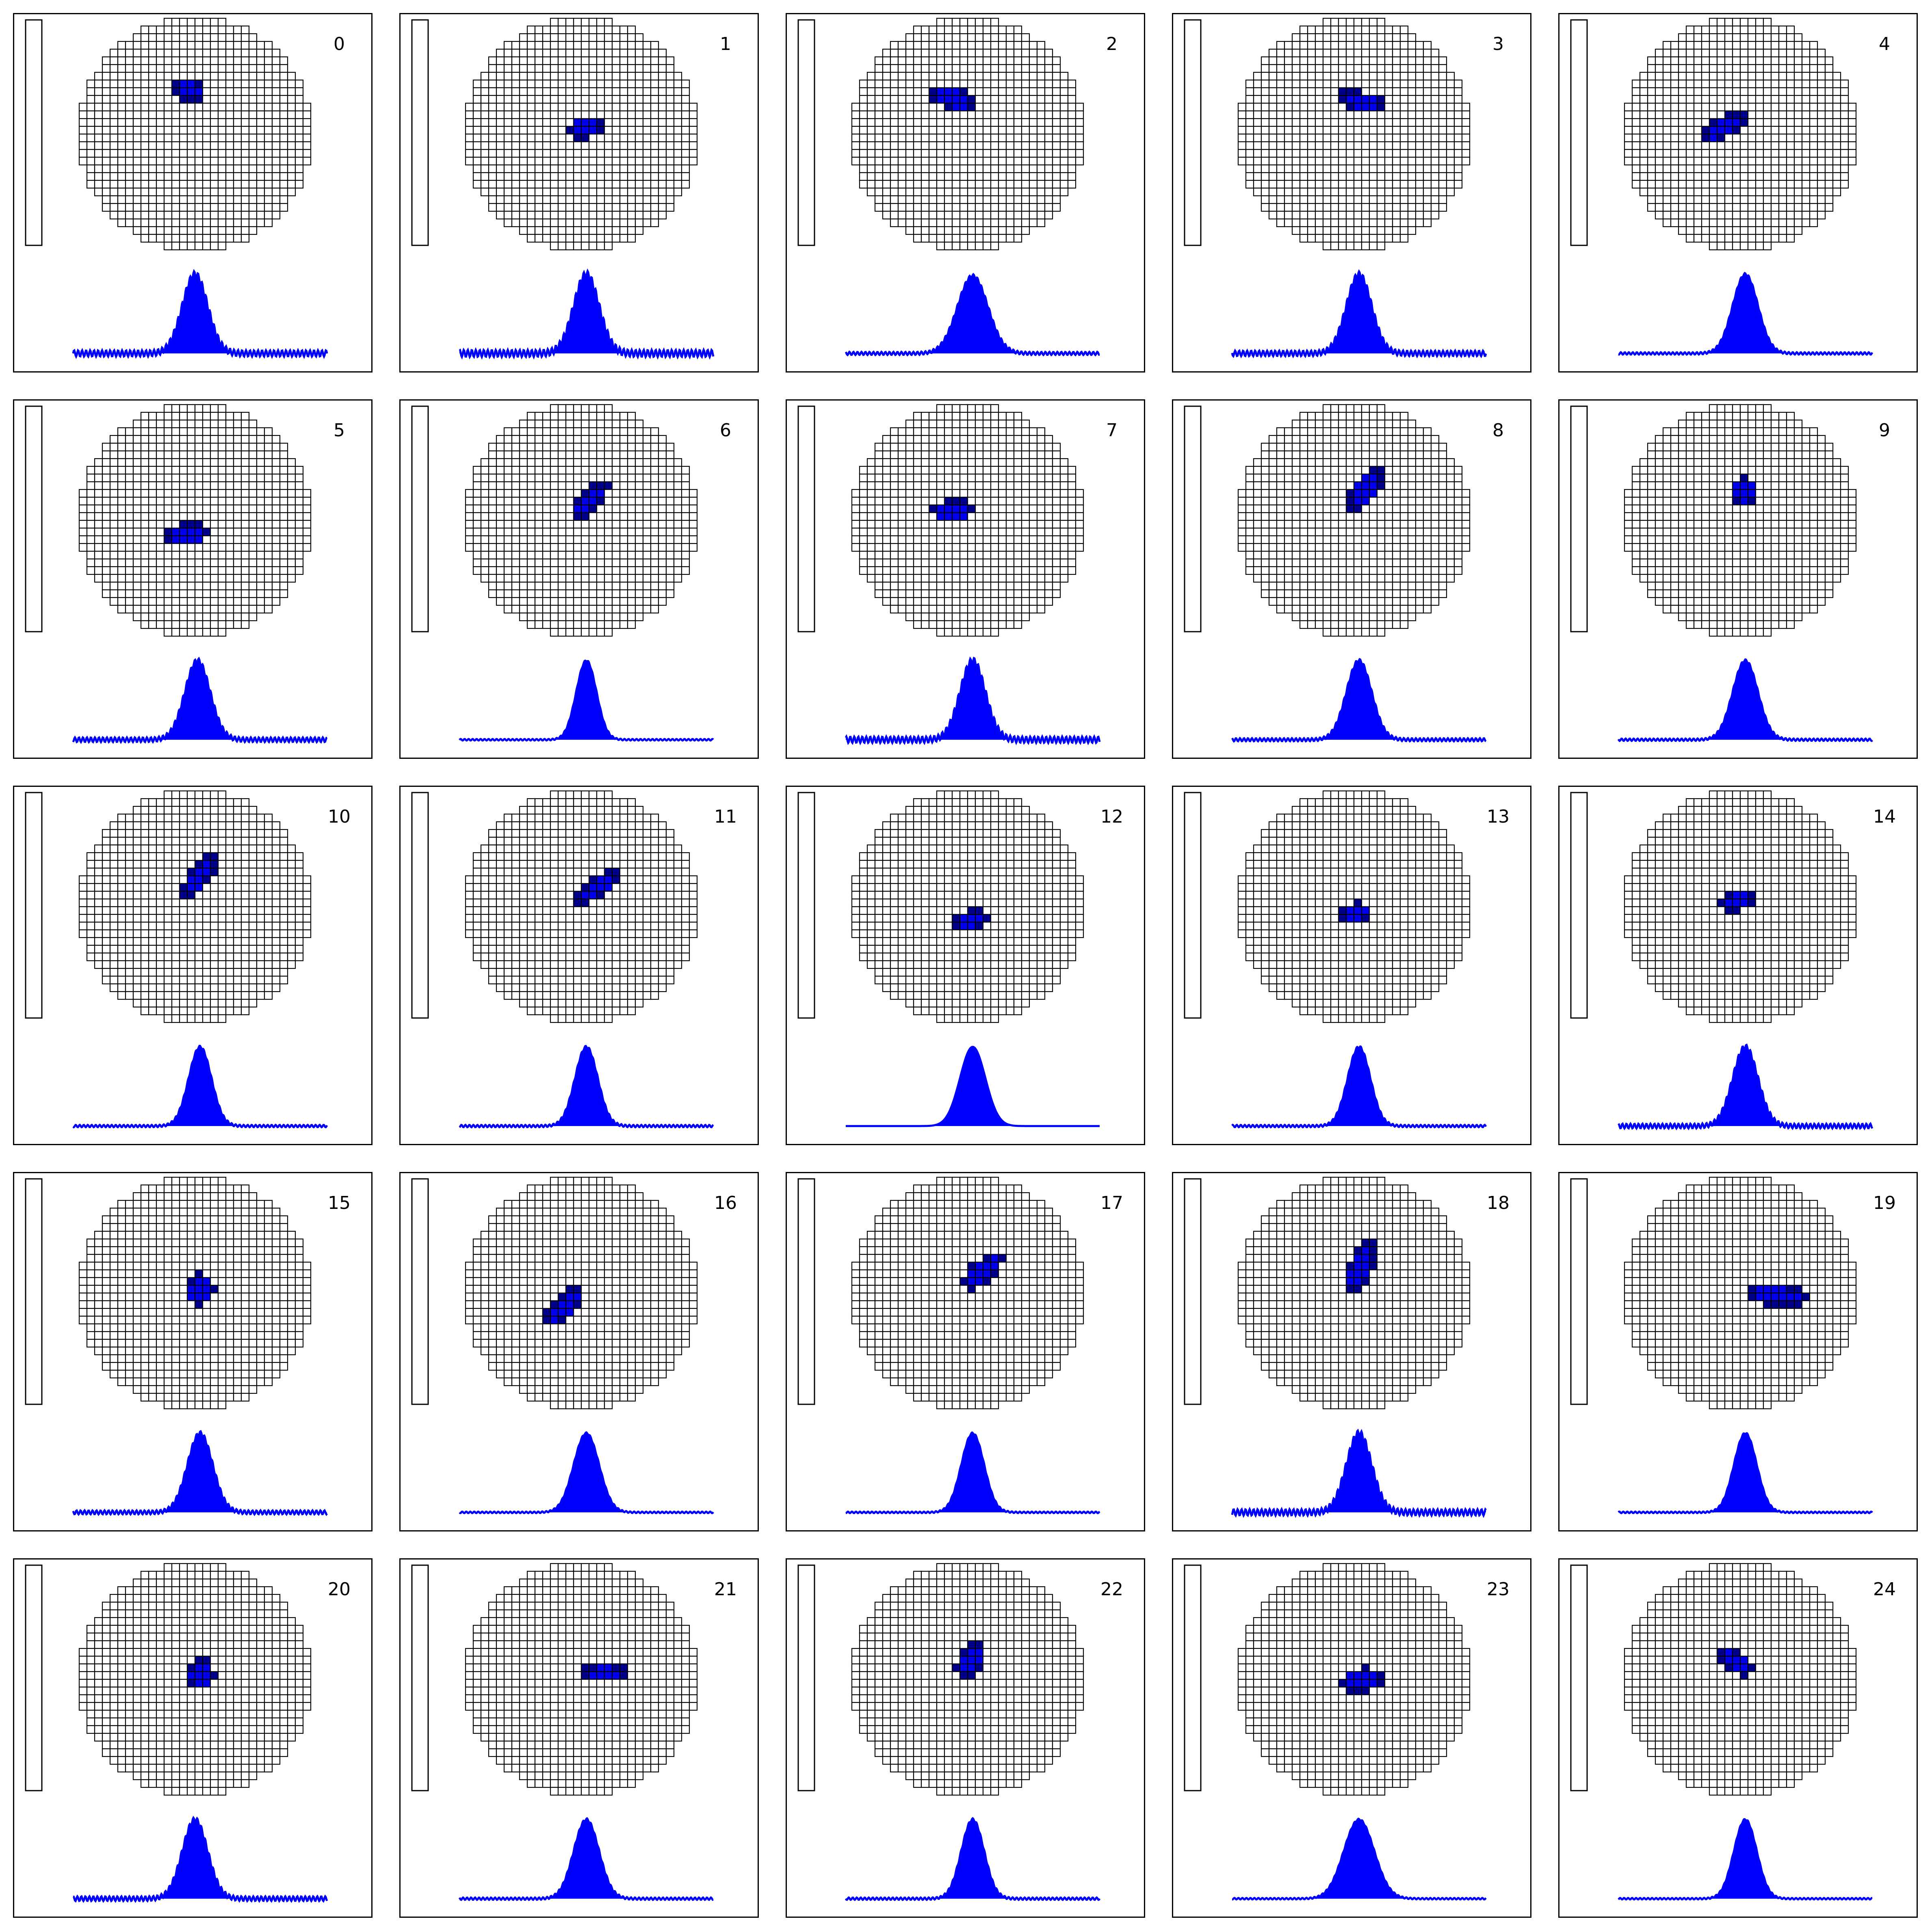 This screenshot has width=1932, height=1932. Describe the element at coordinates (958, 187) in the screenshot. I see `panel-plot: 2` at that location.